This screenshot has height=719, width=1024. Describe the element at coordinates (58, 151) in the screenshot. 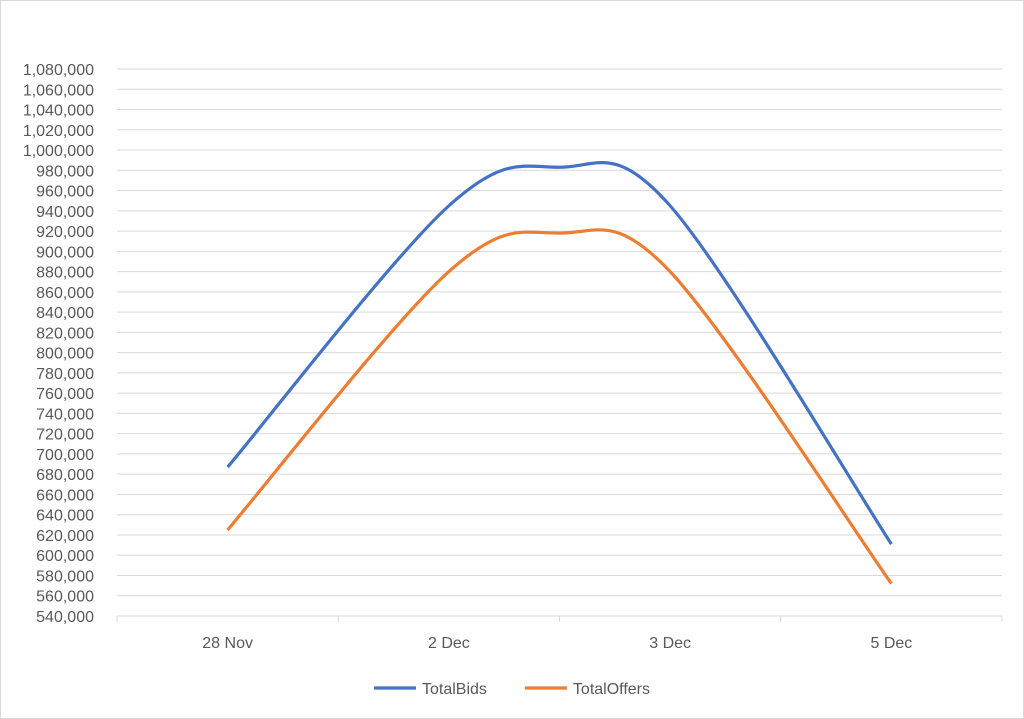

I see `y-tick-label: 1,000,000` at that location.